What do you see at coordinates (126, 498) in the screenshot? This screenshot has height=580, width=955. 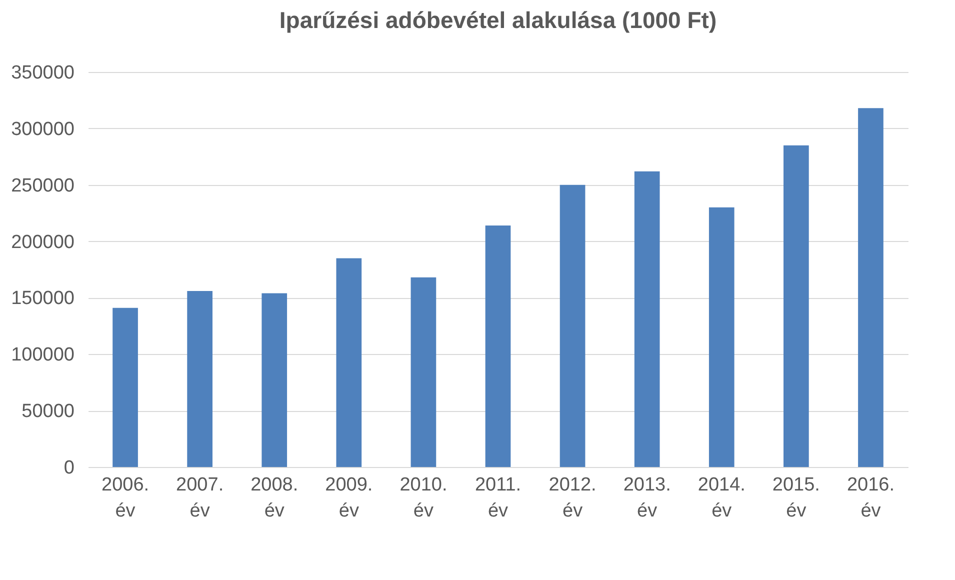 I see `x-tick-label: 2006. év` at bounding box center [126, 498].